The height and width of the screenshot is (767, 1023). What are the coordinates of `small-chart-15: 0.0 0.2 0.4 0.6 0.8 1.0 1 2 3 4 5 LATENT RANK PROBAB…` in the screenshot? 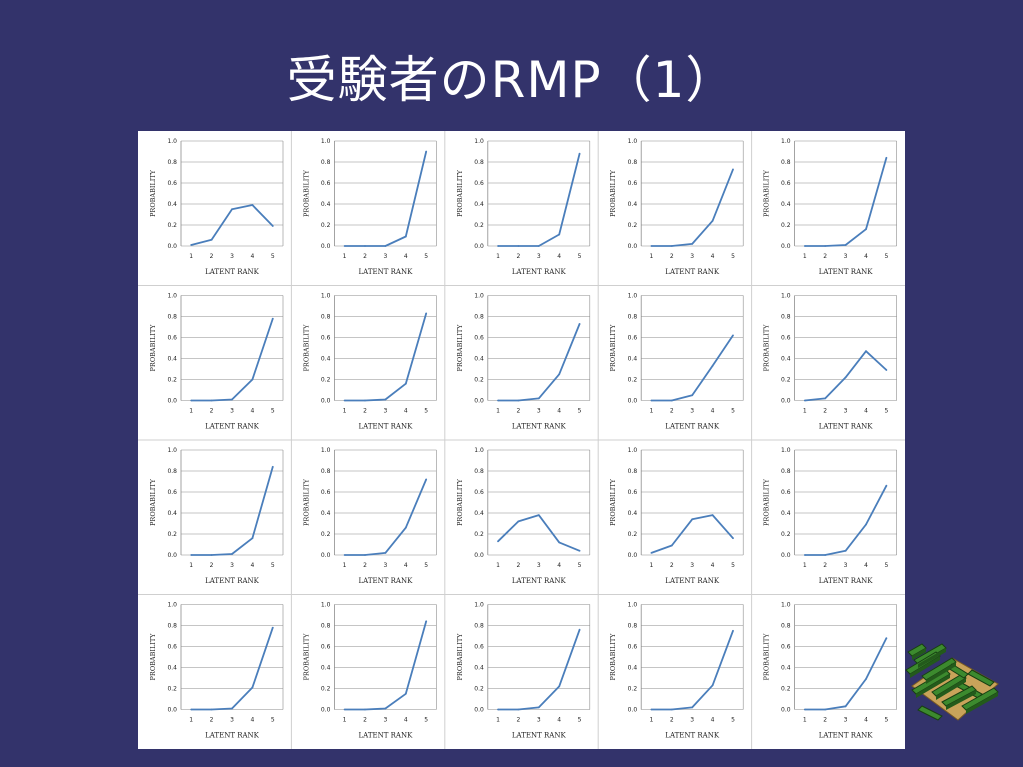 It's located at (830, 516).